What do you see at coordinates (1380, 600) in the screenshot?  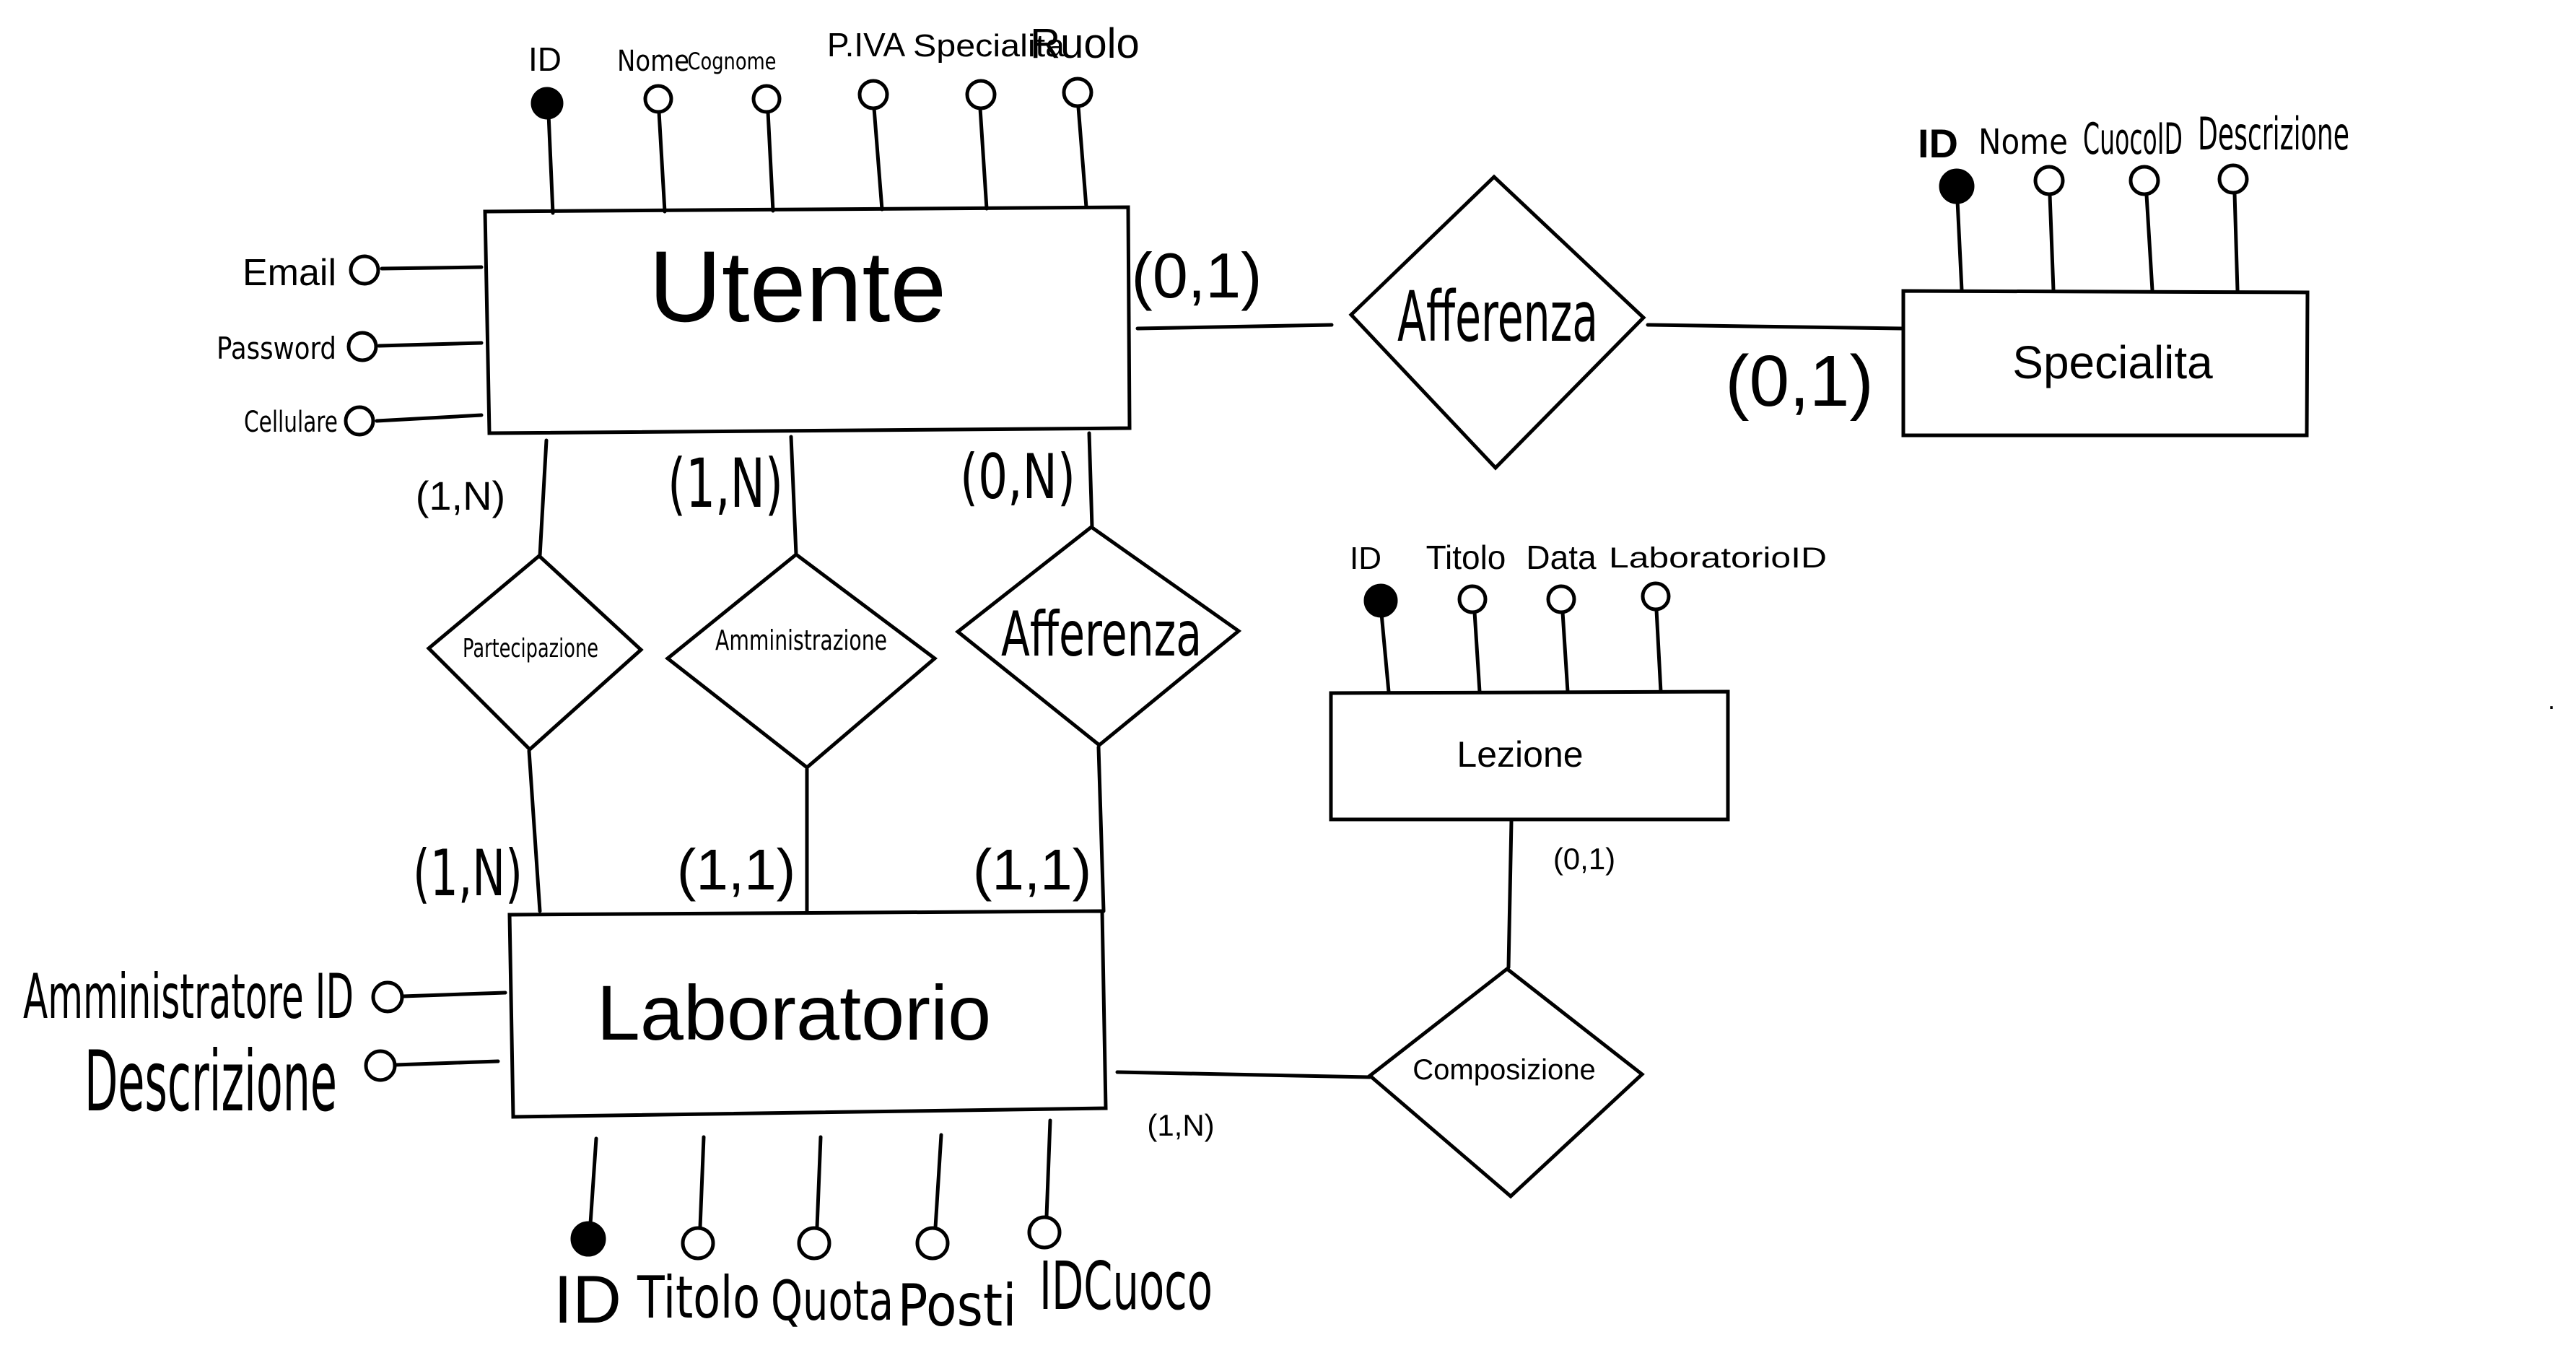 I see `lezione-attr-id-key-dot` at bounding box center [1380, 600].